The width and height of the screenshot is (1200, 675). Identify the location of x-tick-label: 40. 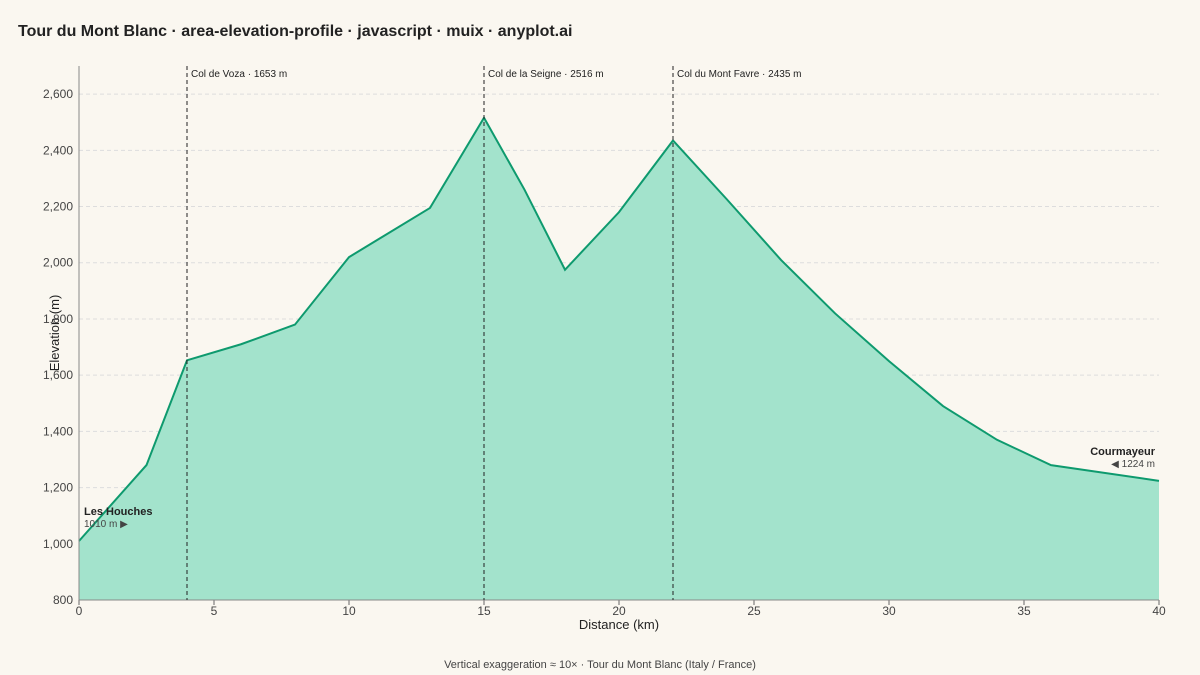
(1159, 611).